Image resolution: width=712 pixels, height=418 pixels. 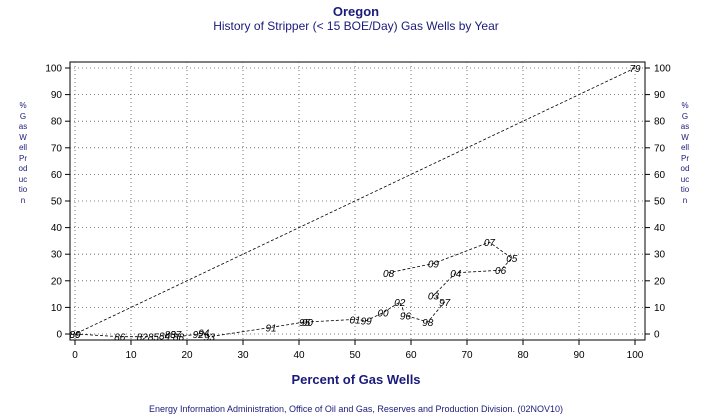 What do you see at coordinates (406, 316) in the screenshot?
I see `data-point-label: 96` at bounding box center [406, 316].